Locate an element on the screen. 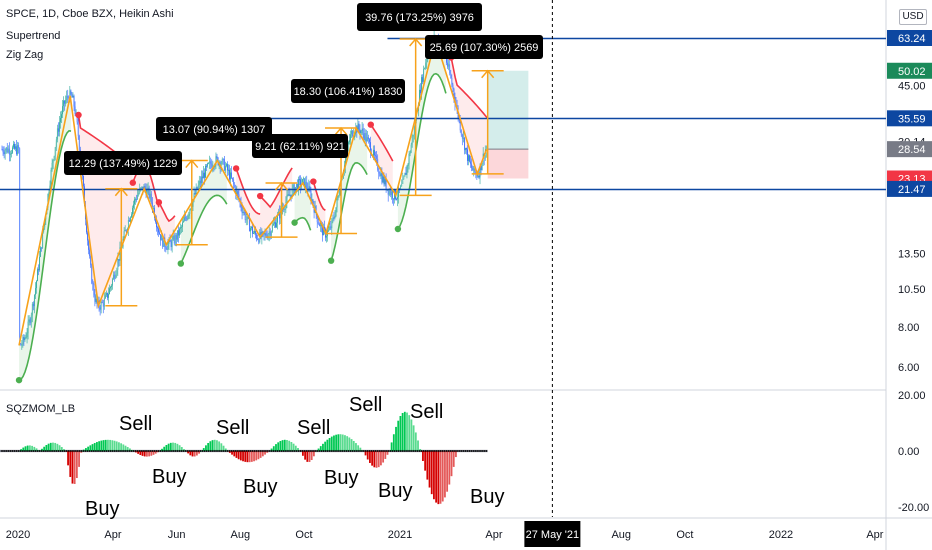 The height and width of the screenshot is (550, 932). measure-arrowhead is located at coordinates (341, 131).